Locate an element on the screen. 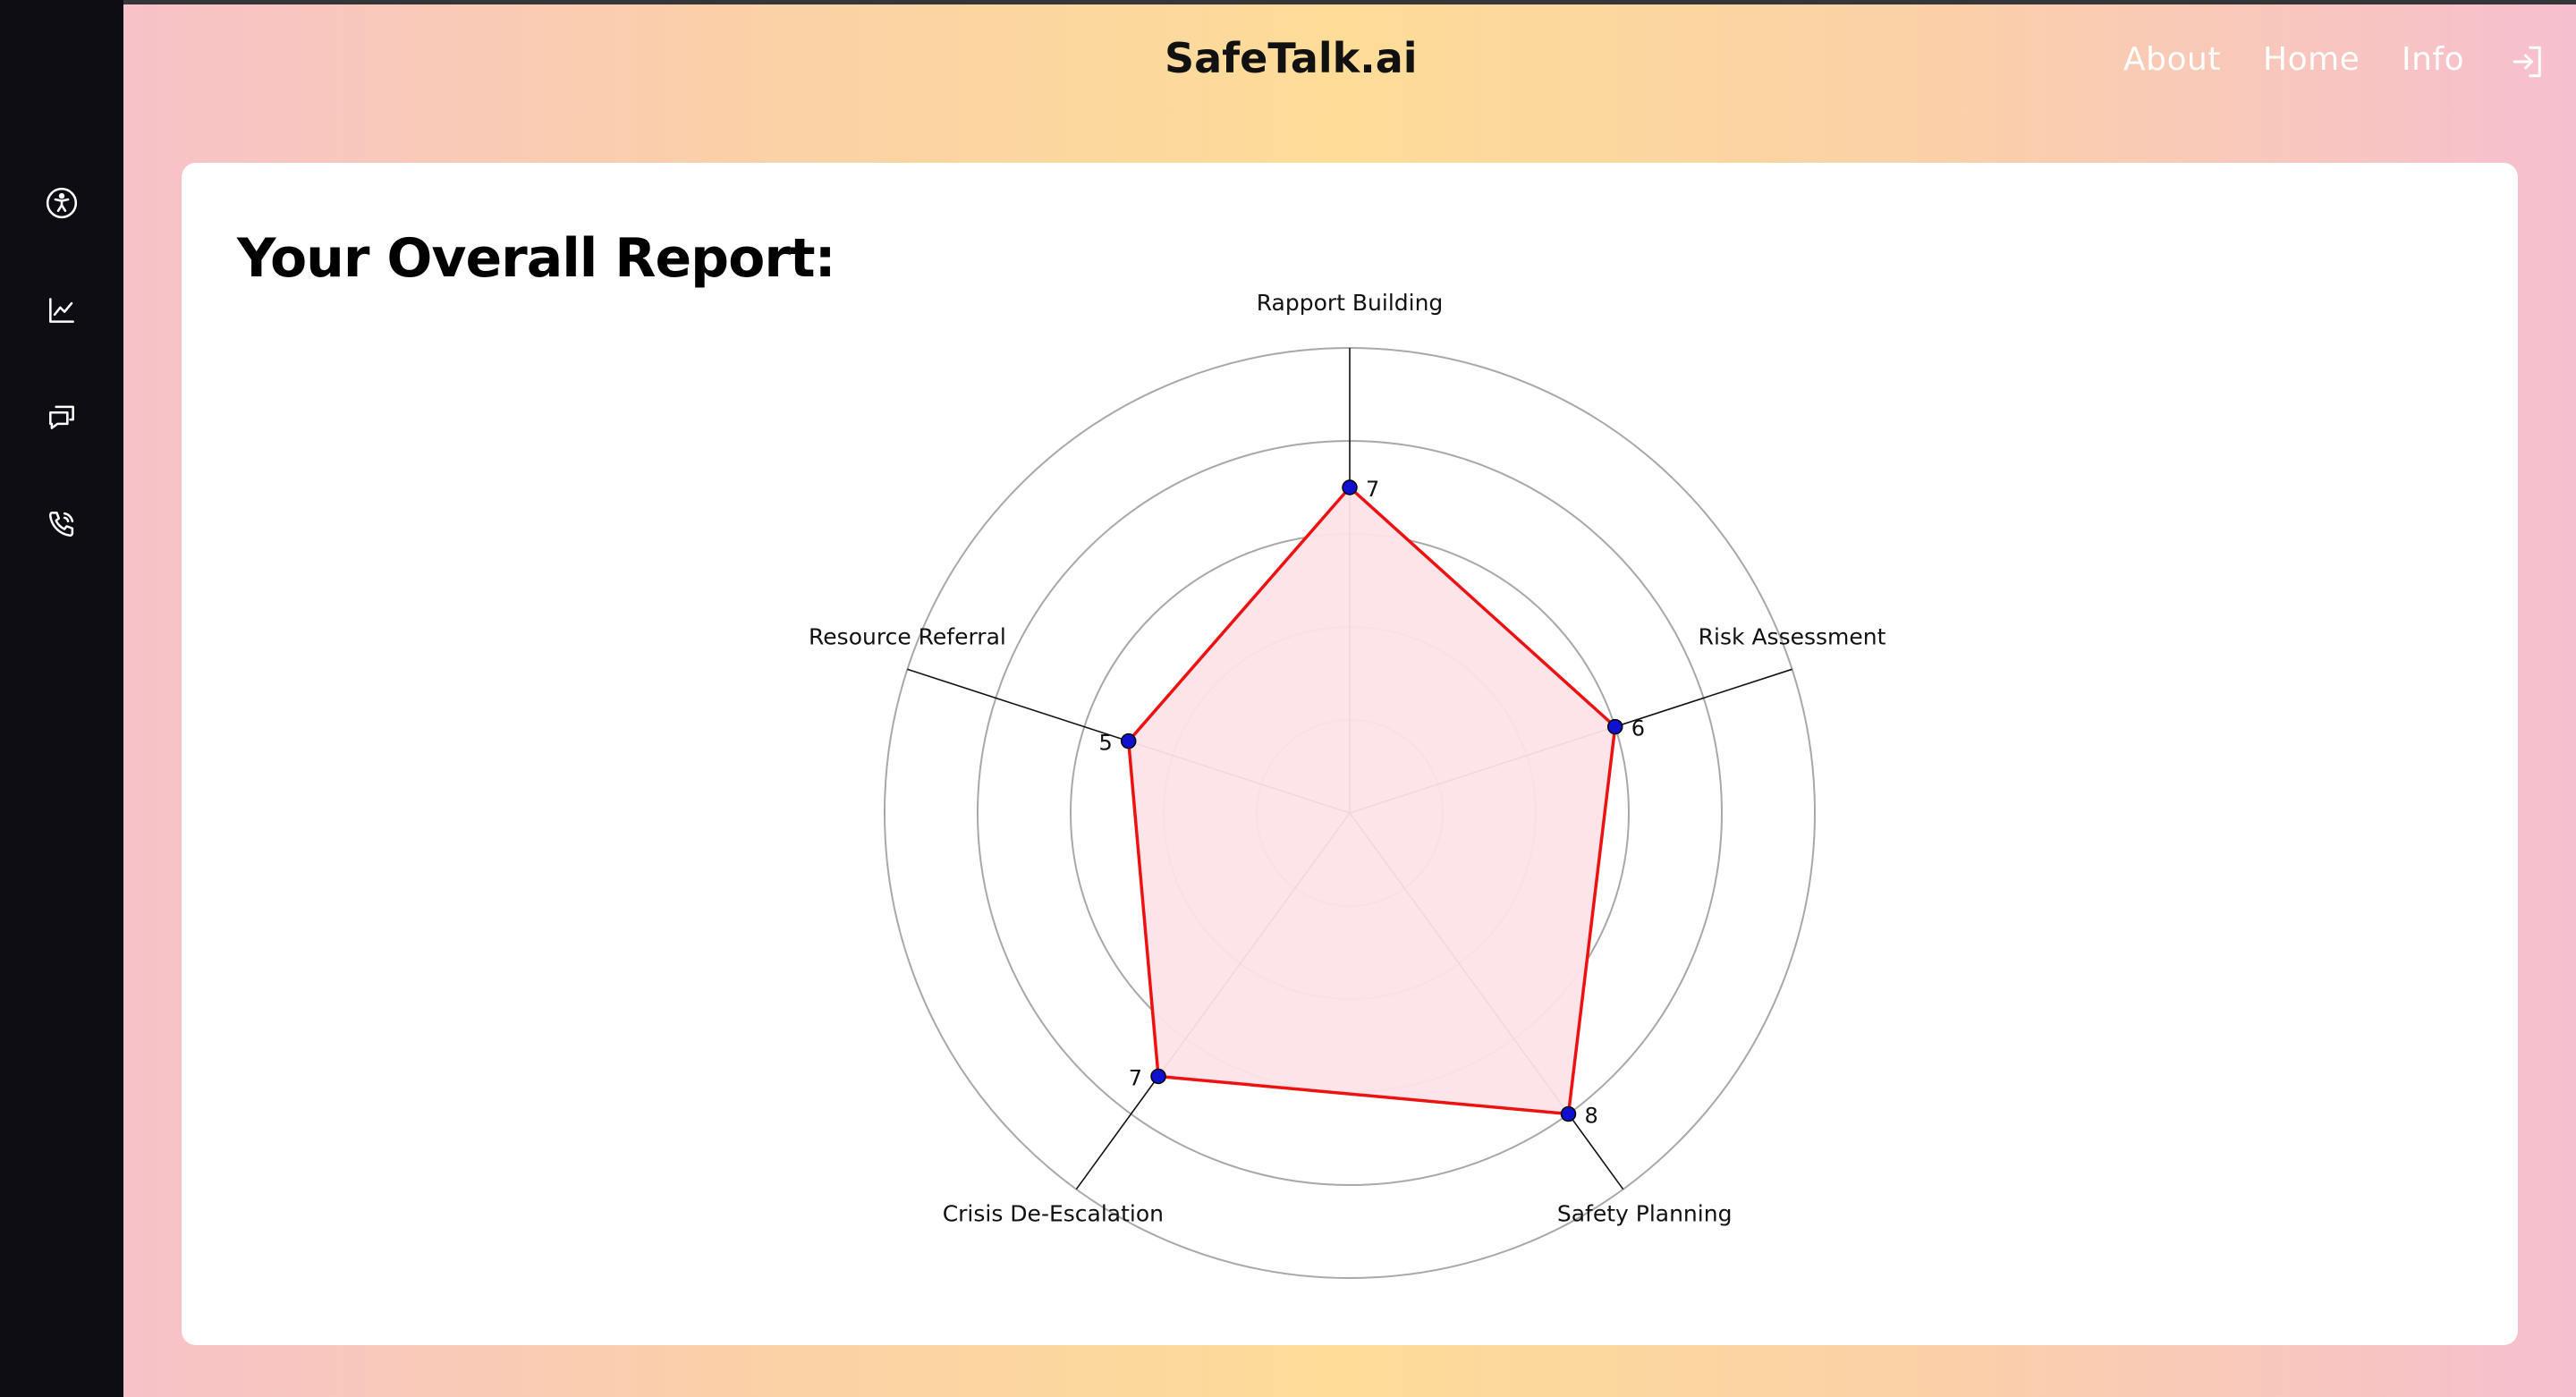 This screenshot has width=2576, height=1397. chat-icon is located at coordinates (61, 416).